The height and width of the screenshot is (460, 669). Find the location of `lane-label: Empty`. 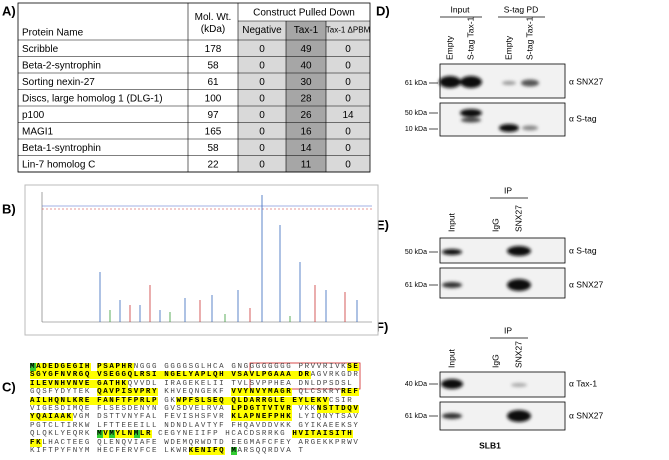

lane-label: Empty is located at coordinates (449, 47).